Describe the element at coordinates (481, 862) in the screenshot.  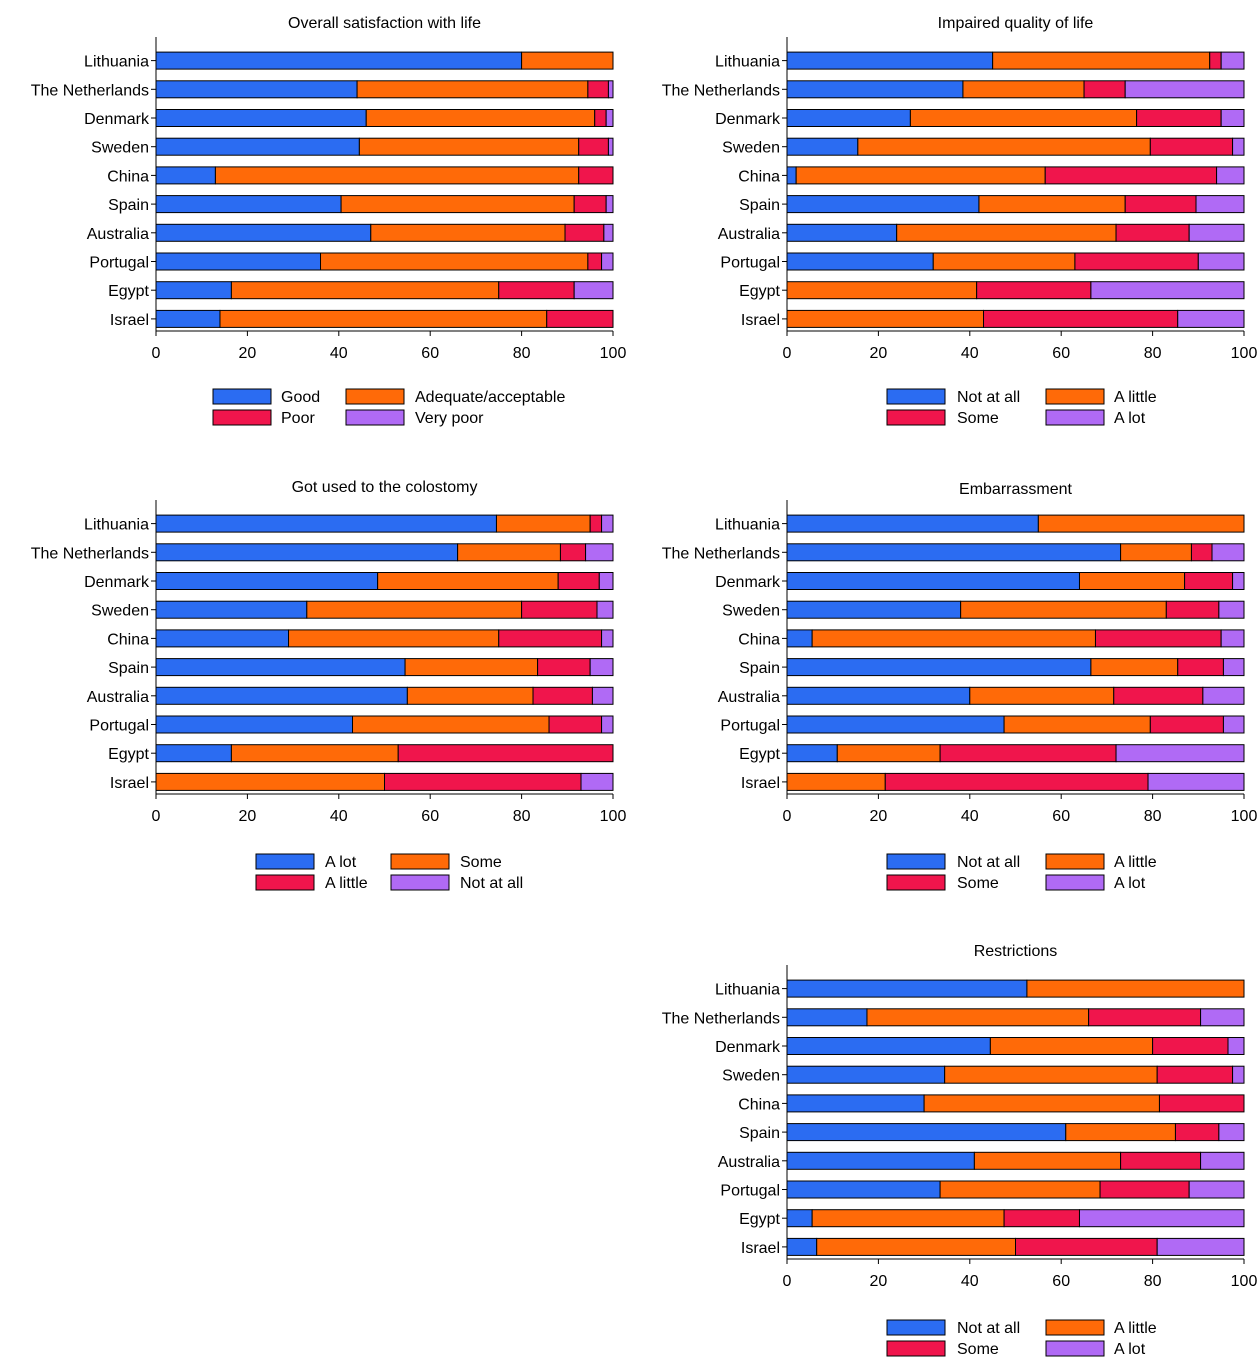
I see `legend-label: Some` at that location.